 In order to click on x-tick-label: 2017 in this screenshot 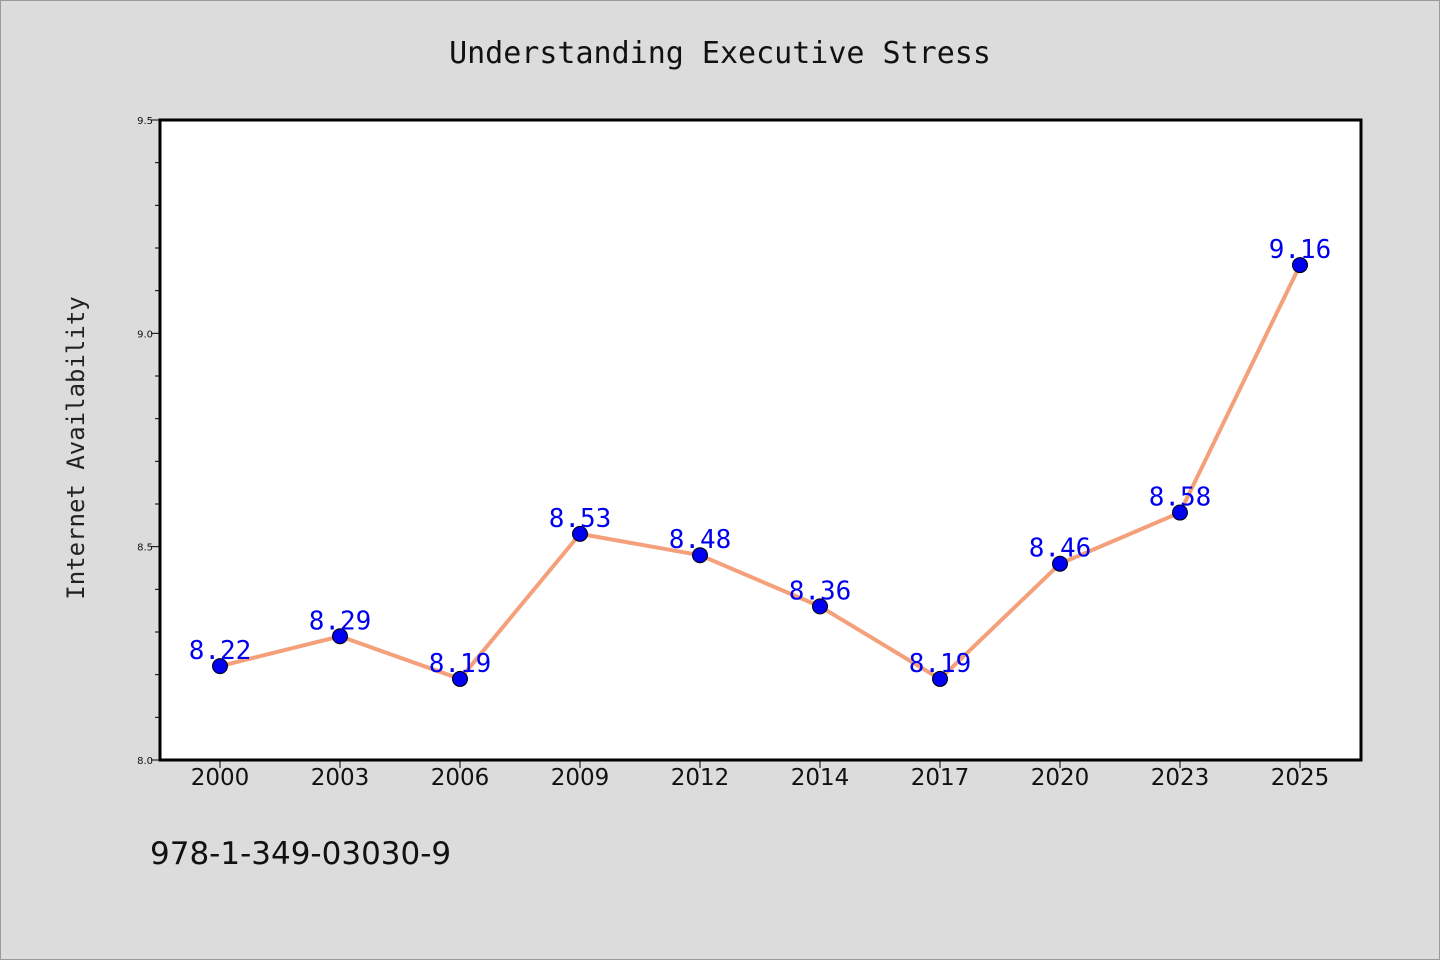, I will do `click(940, 778)`.